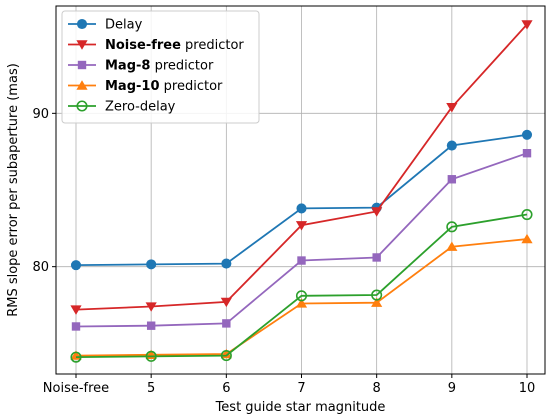 This screenshot has width=547, height=416. I want to click on x-tick-label: 9, so click(452, 388).